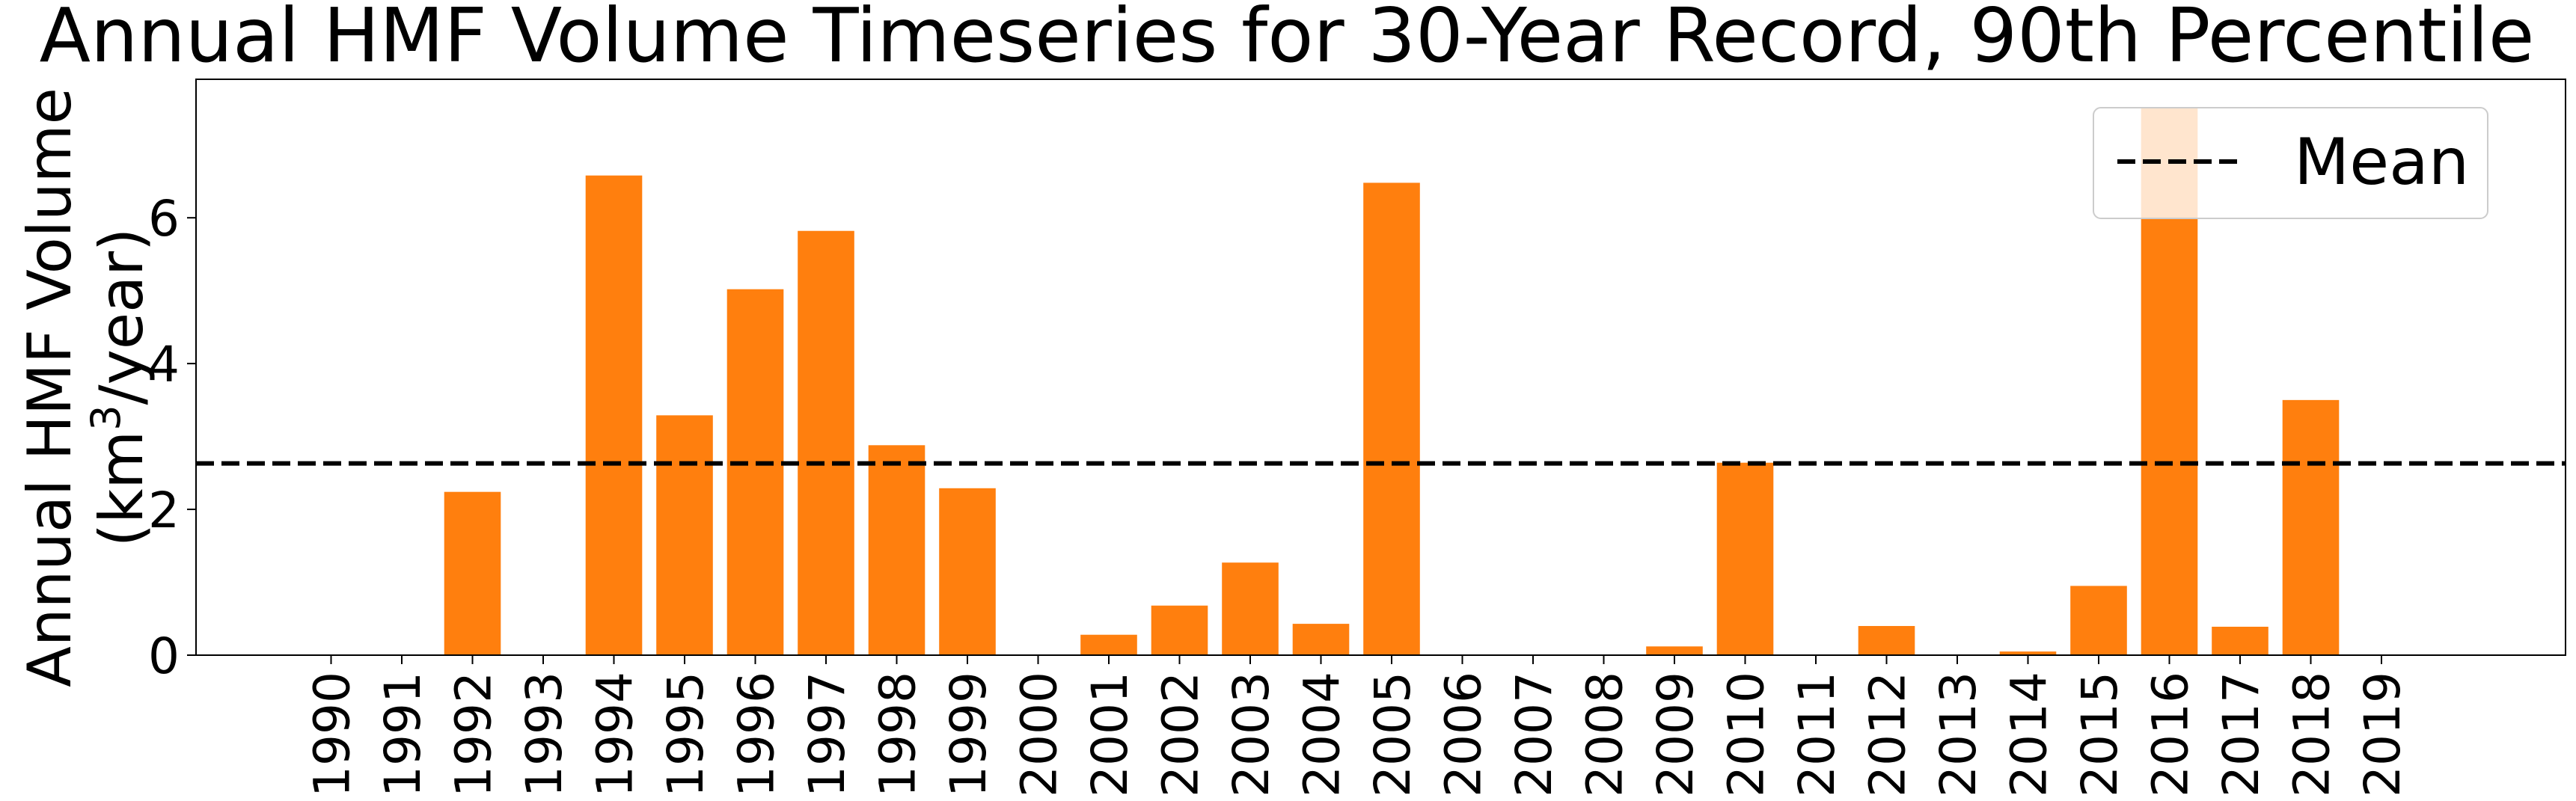  I want to click on x-tick-label: 2000, so click(1039, 734).